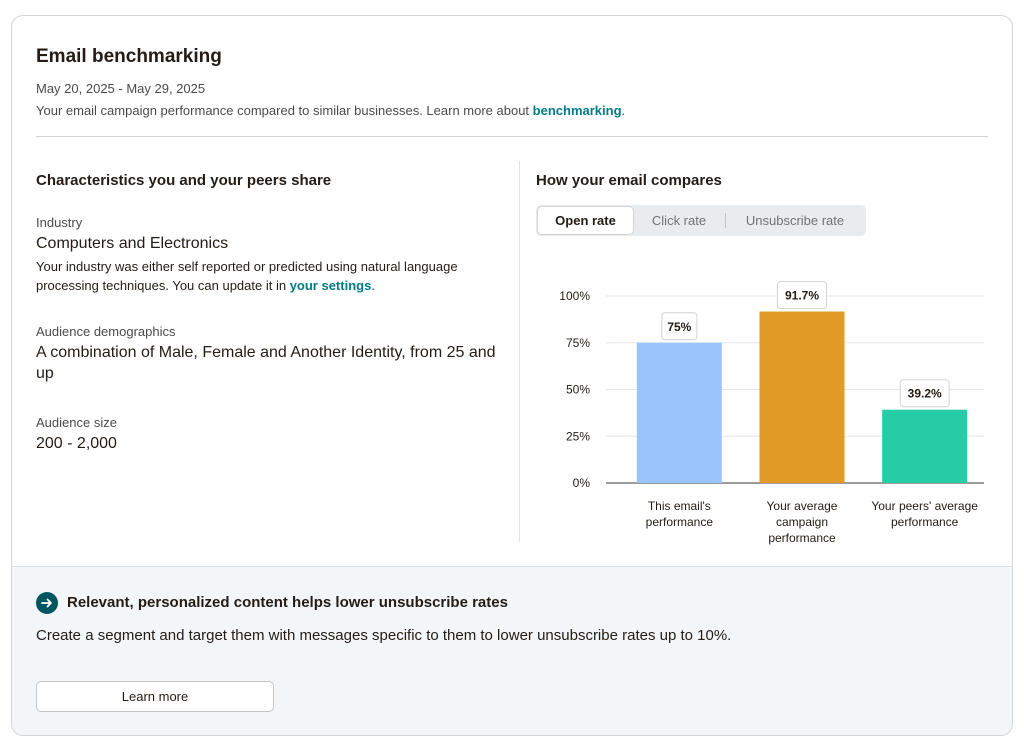 The image size is (1024, 746). Describe the element at coordinates (582, 483) in the screenshot. I see `y-tick-label: 0%` at that location.